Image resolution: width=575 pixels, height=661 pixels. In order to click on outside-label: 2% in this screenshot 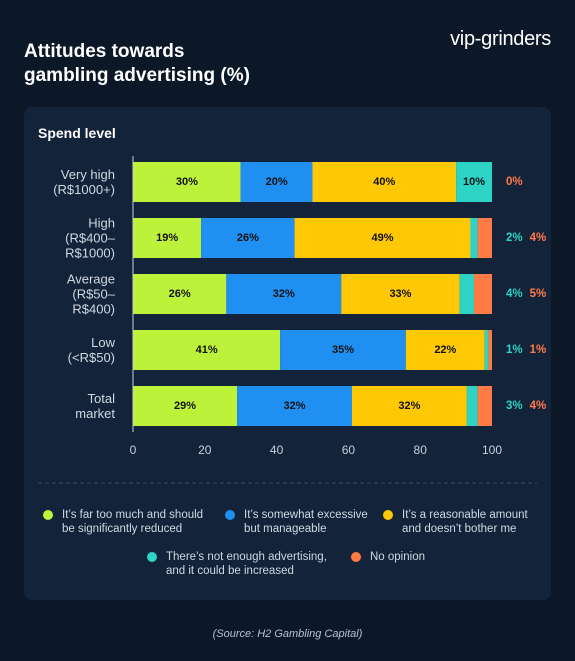, I will do `click(514, 238)`.